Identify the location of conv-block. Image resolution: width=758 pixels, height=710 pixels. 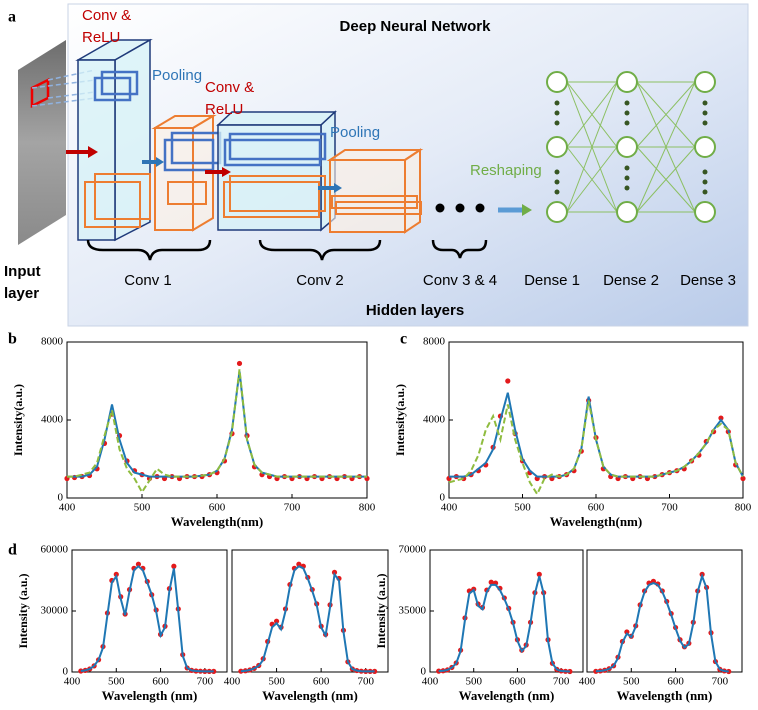
(276, 171).